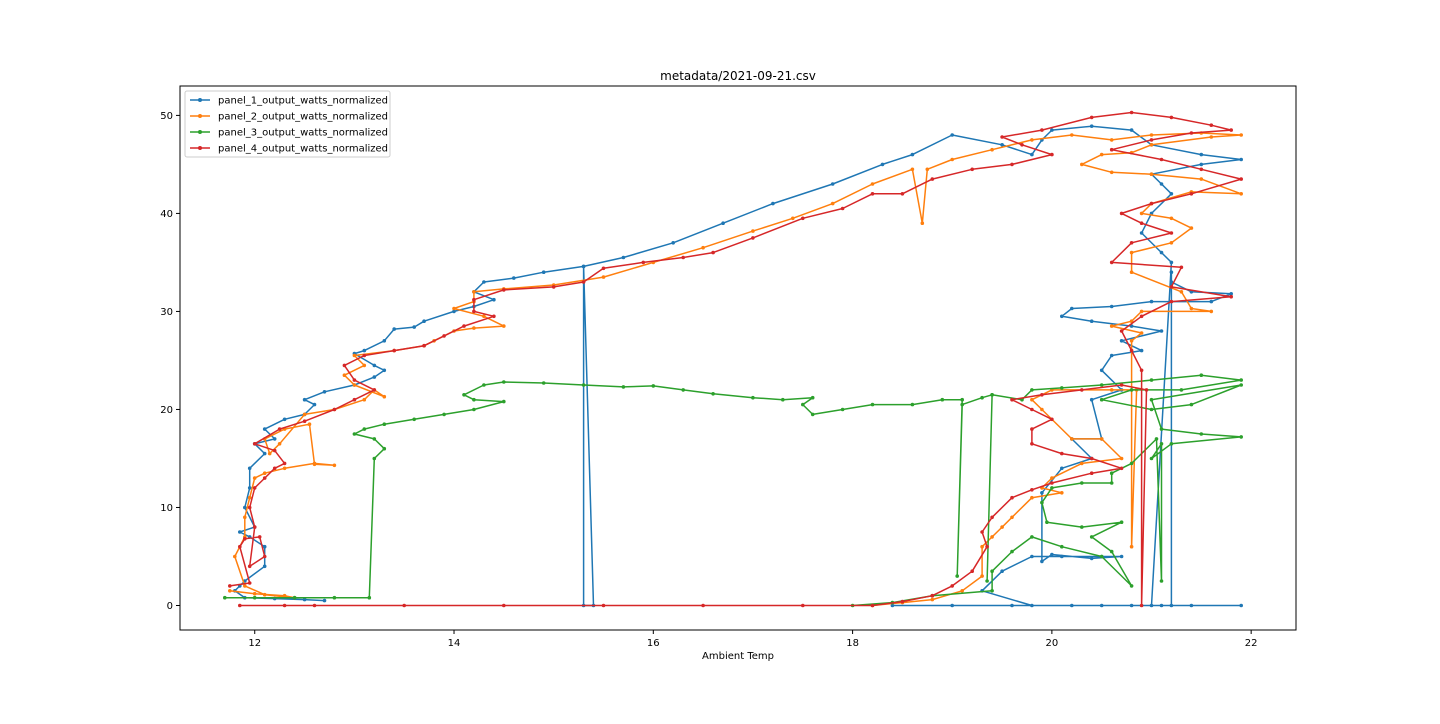 Image resolution: width=1440 pixels, height=724 pixels. I want to click on legend-item: panel_4_output_watts_normalized, so click(289, 149).